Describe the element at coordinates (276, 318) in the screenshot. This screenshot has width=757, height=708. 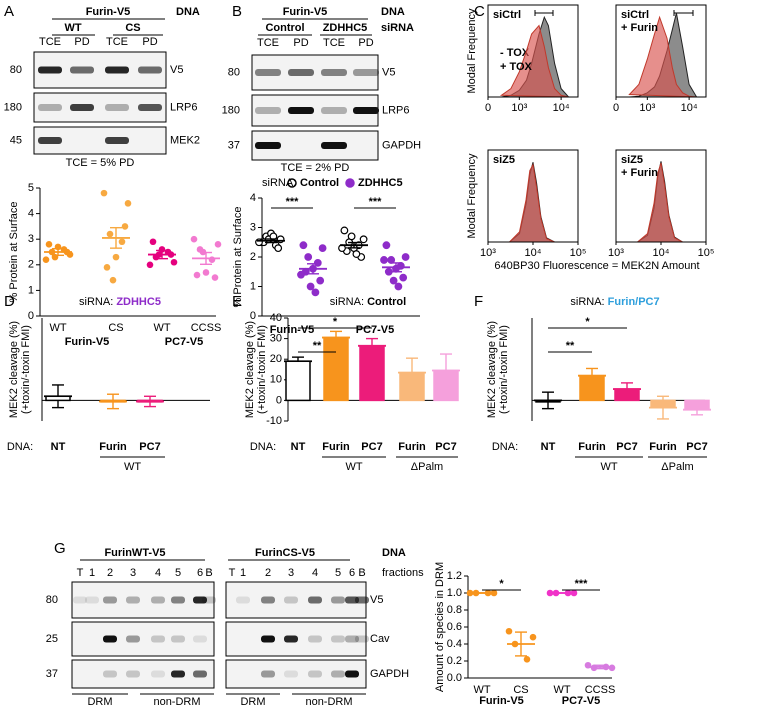
I see `y-tick-label: 40` at that location.